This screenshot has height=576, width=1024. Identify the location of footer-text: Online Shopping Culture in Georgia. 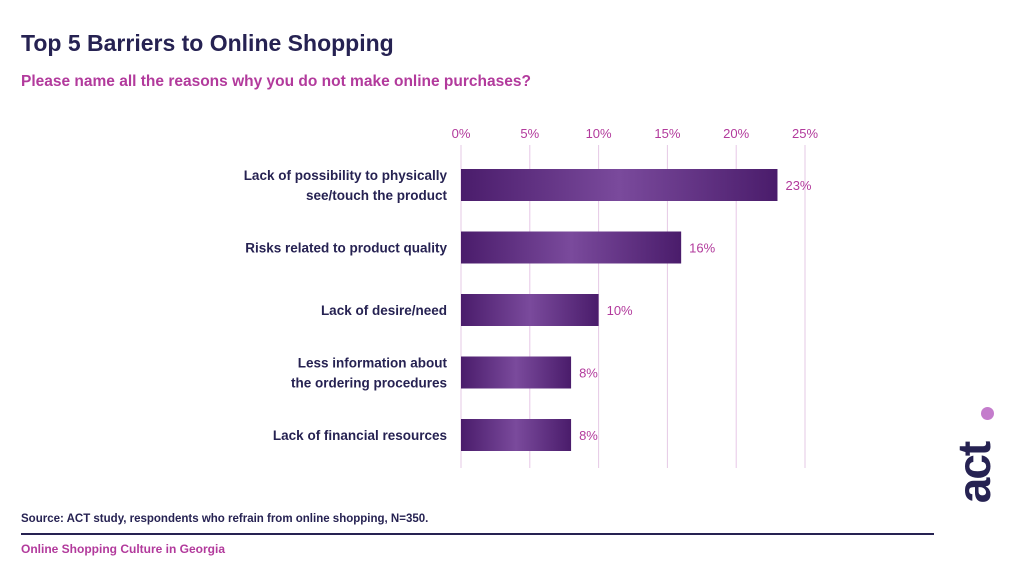
(123, 549).